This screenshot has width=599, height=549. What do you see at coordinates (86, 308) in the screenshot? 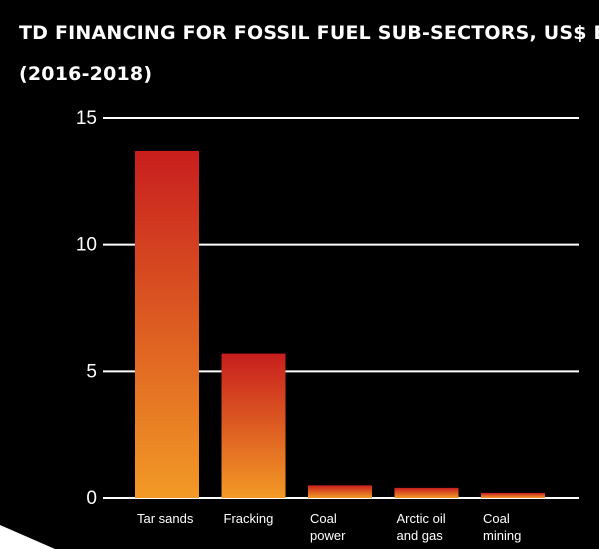
I see `y-axis-ticks: 0 5 10 15` at bounding box center [86, 308].